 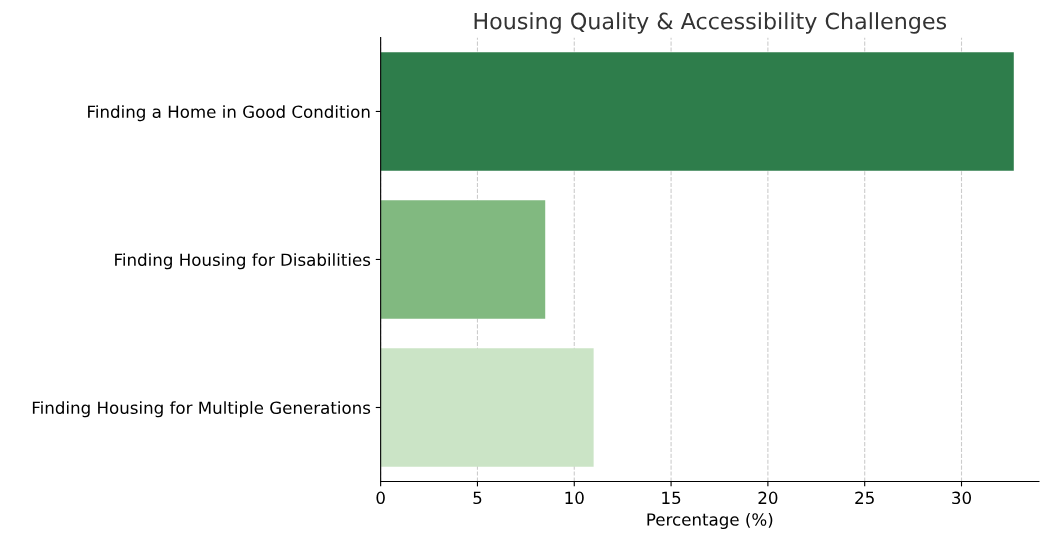 I want to click on chart-title: Housing Quality & Accessibility Challenges, so click(x=710, y=23).